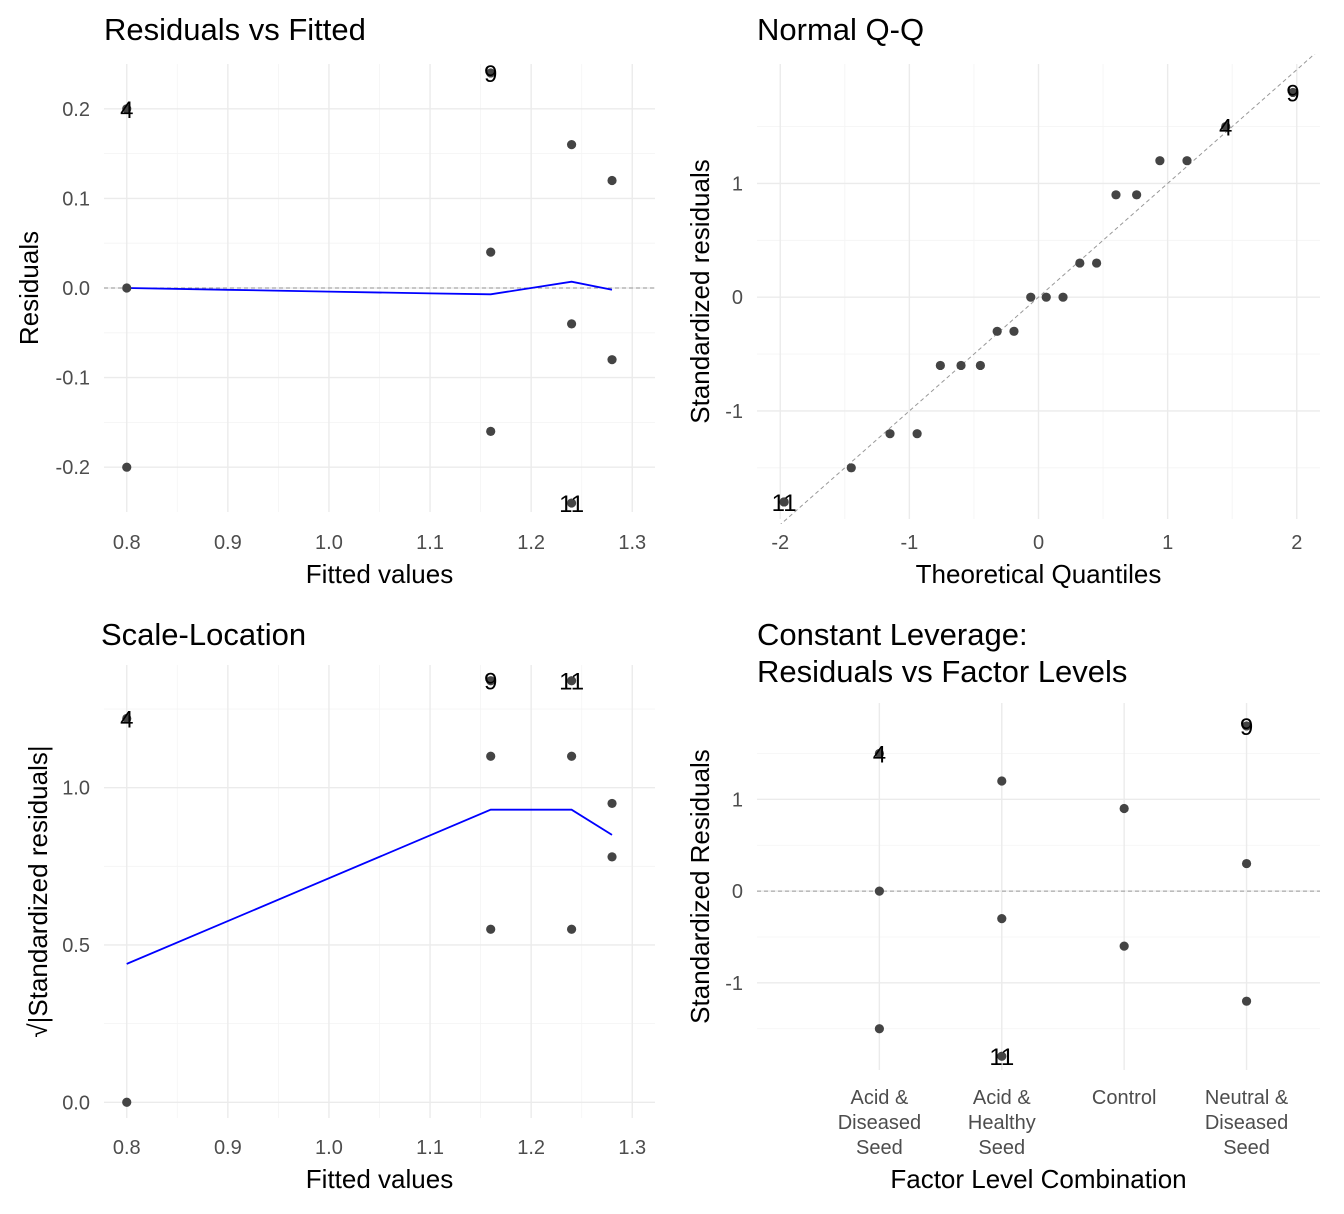  Describe the element at coordinates (1002, 1123) in the screenshot. I see `x-tick-label: Acid & Healthy Seed` at that location.